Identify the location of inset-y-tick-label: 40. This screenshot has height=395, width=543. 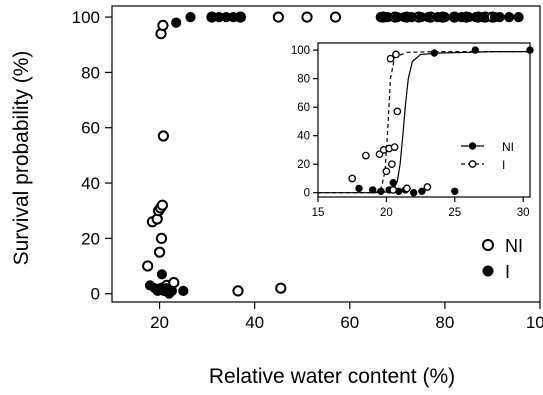
(303, 137).